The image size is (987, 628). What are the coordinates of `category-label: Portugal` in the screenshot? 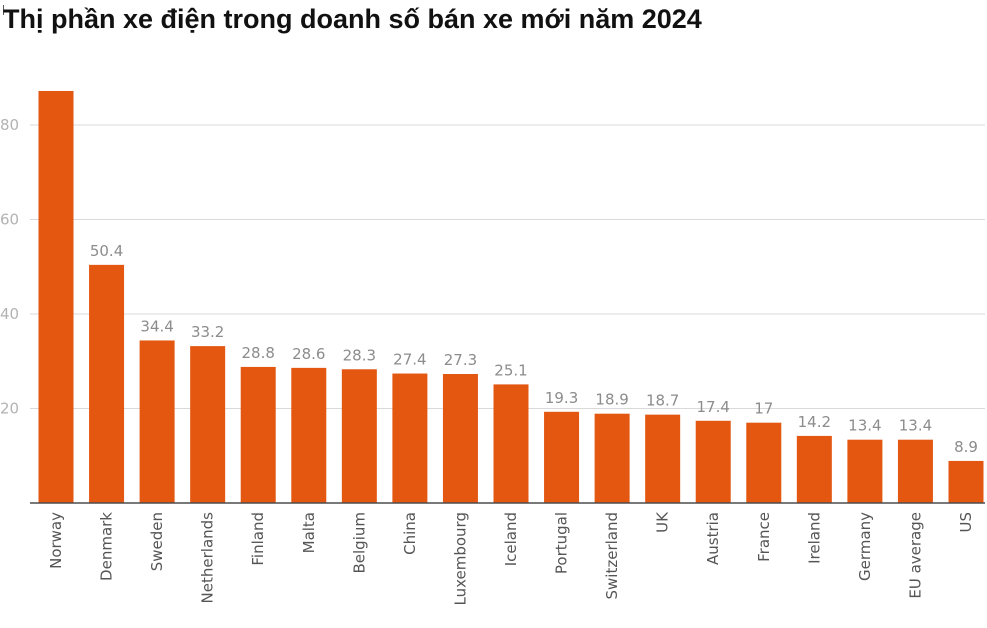 It's located at (562, 543).